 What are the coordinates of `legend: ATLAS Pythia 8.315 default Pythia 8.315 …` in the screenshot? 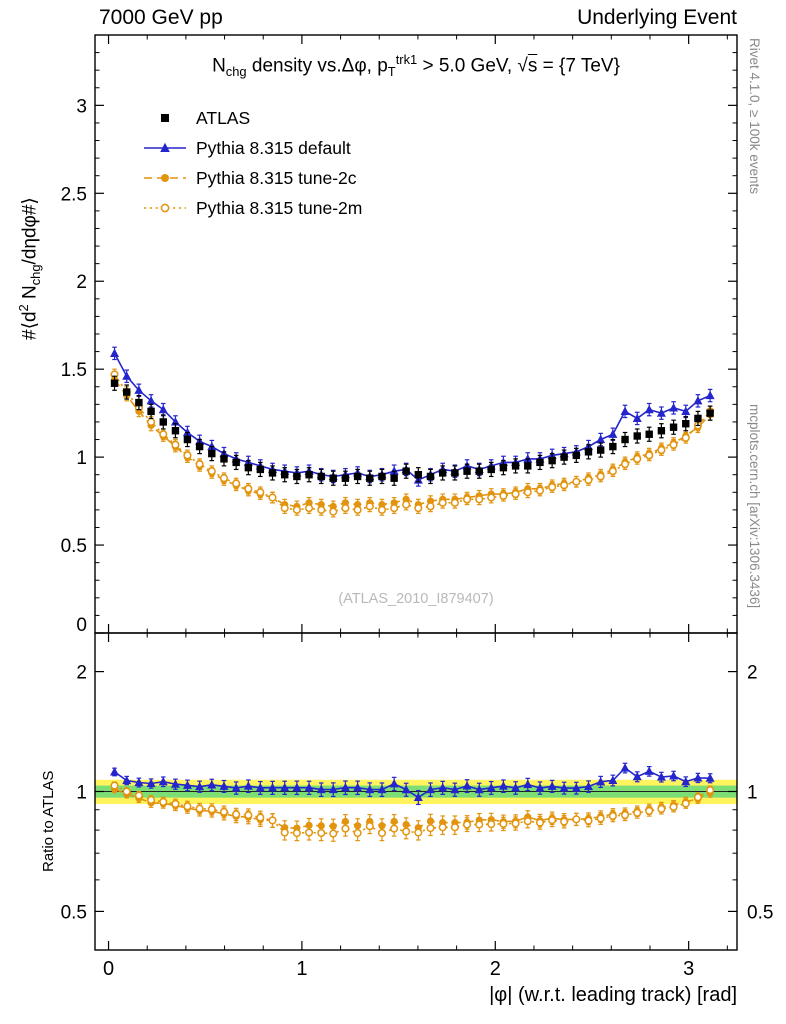 It's located at (252, 163).